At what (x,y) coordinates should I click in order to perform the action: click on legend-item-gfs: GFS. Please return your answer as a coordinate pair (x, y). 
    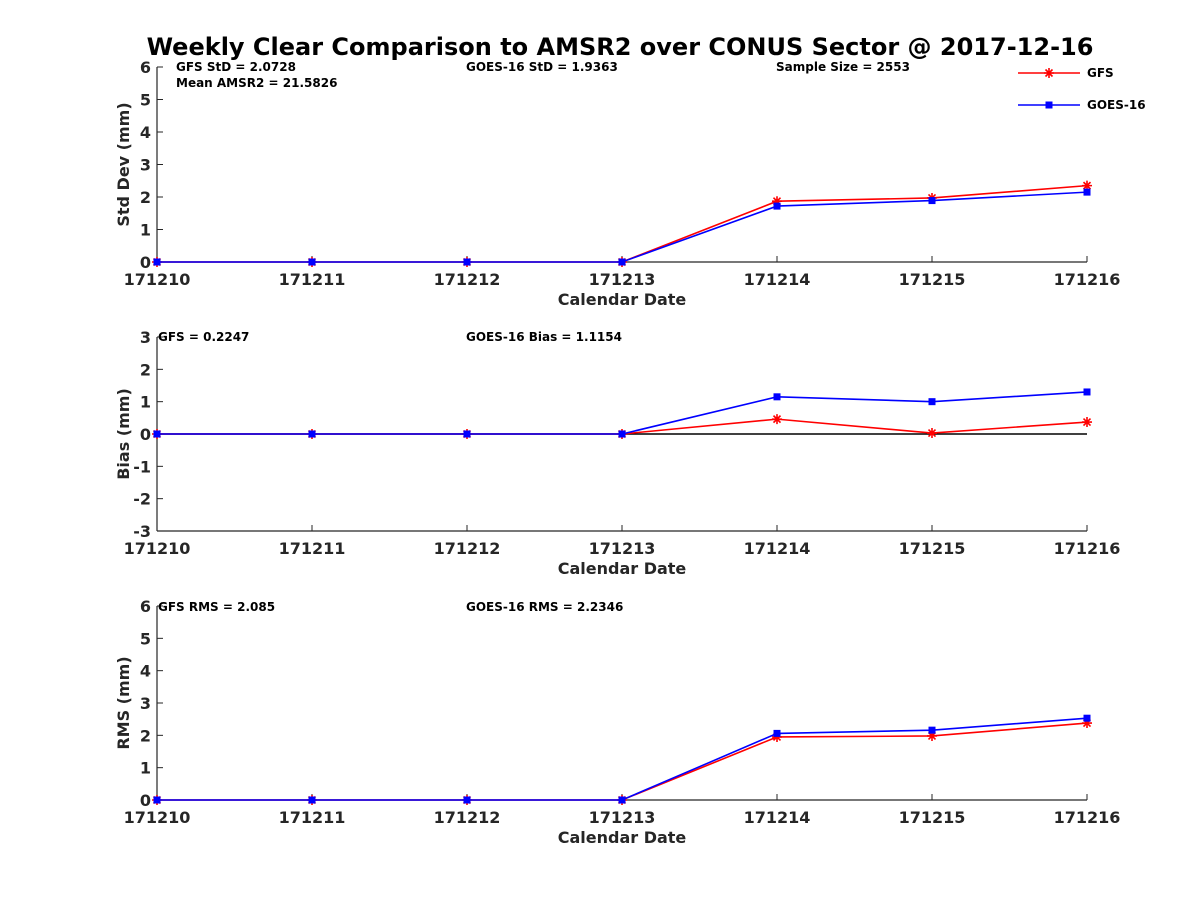
    Looking at the image, I should click on (1066, 73).